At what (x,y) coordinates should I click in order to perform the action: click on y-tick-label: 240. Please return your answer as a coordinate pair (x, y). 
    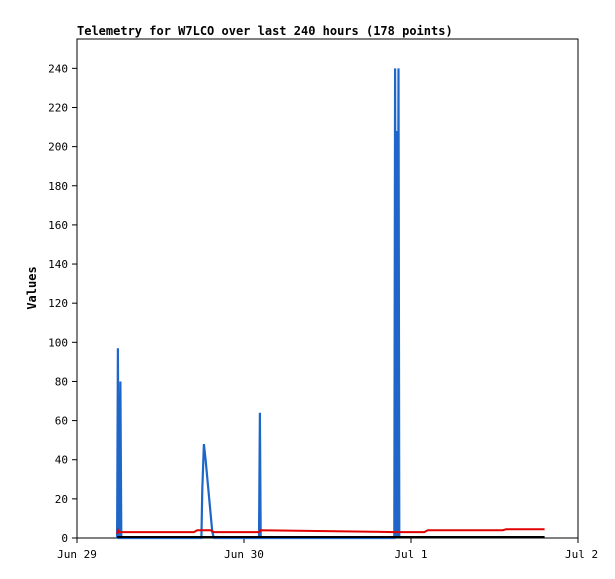
    Looking at the image, I should click on (58, 68).